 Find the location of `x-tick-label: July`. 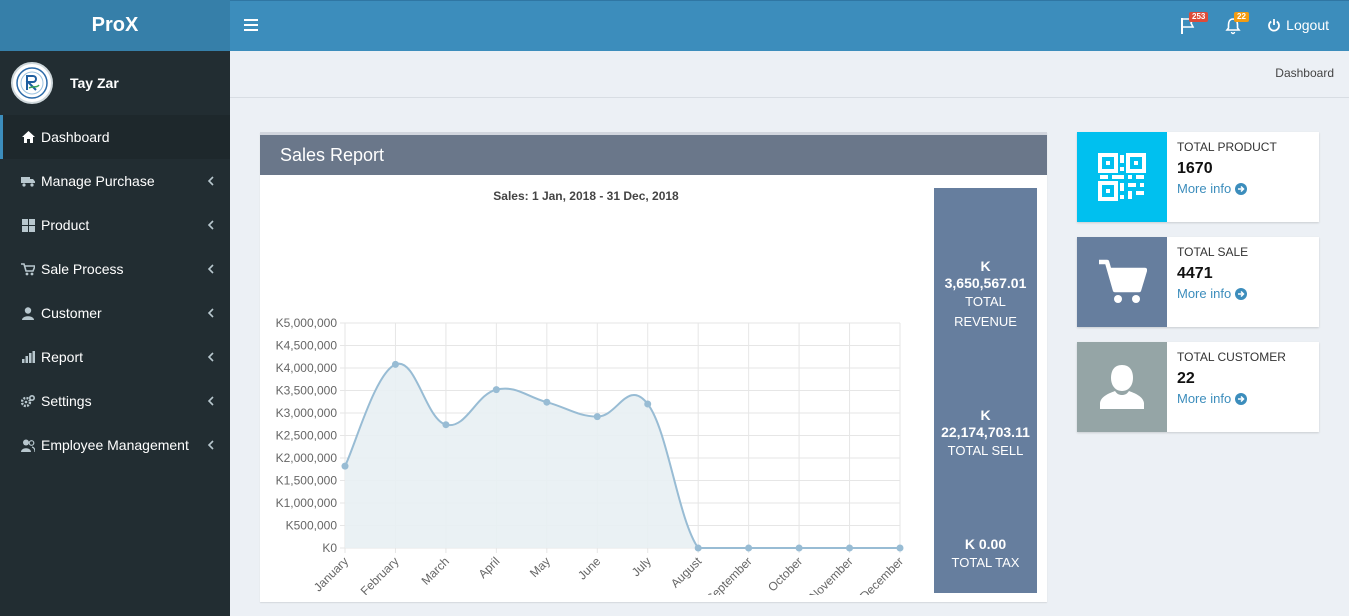

x-tick-label: July is located at coordinates (641, 566).